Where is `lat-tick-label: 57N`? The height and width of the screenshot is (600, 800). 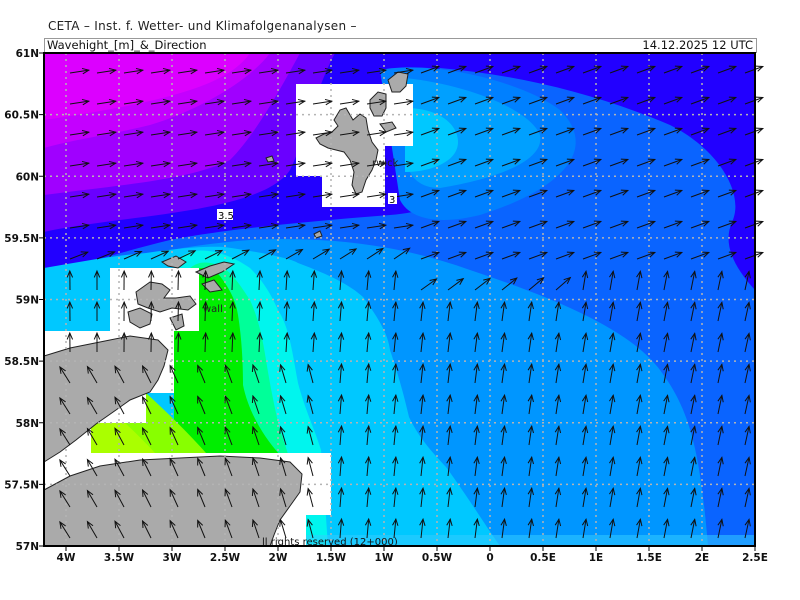 lat-tick-label: 57N is located at coordinates (27, 547).